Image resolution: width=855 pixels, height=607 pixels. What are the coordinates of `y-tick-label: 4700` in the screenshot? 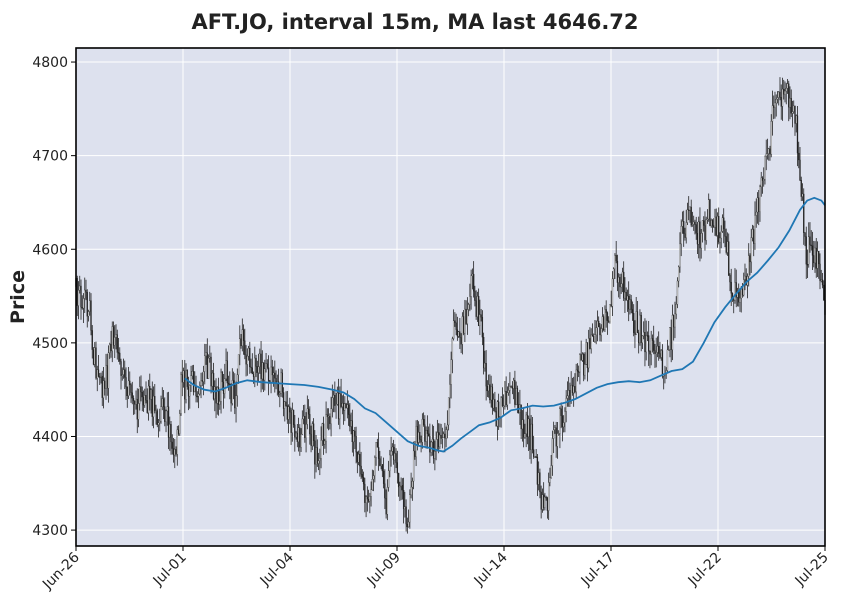 It's located at (50, 157).